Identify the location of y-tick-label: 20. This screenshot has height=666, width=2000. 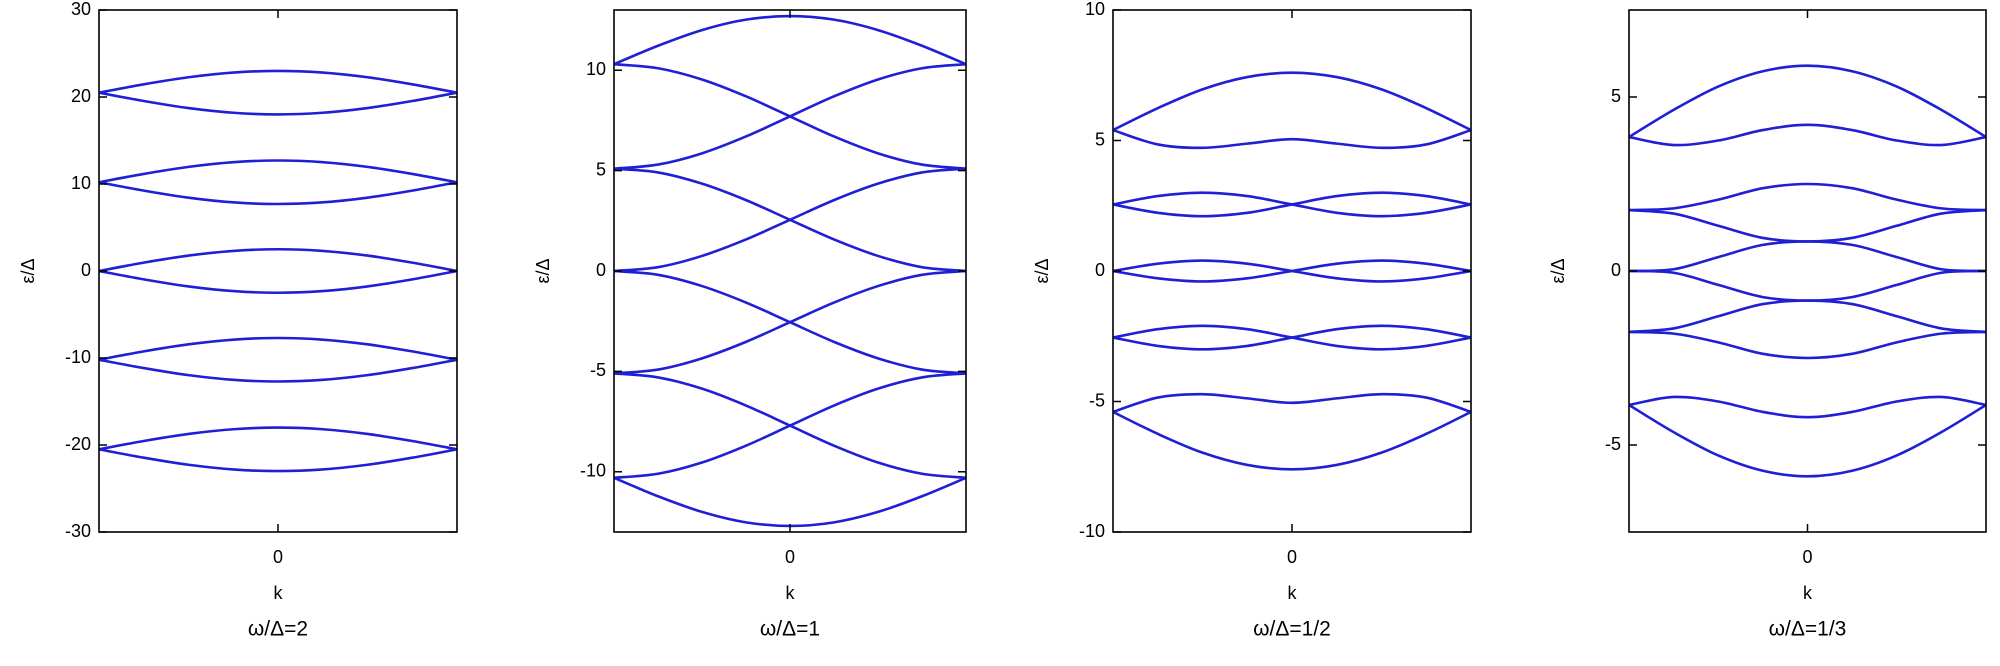
(81, 96).